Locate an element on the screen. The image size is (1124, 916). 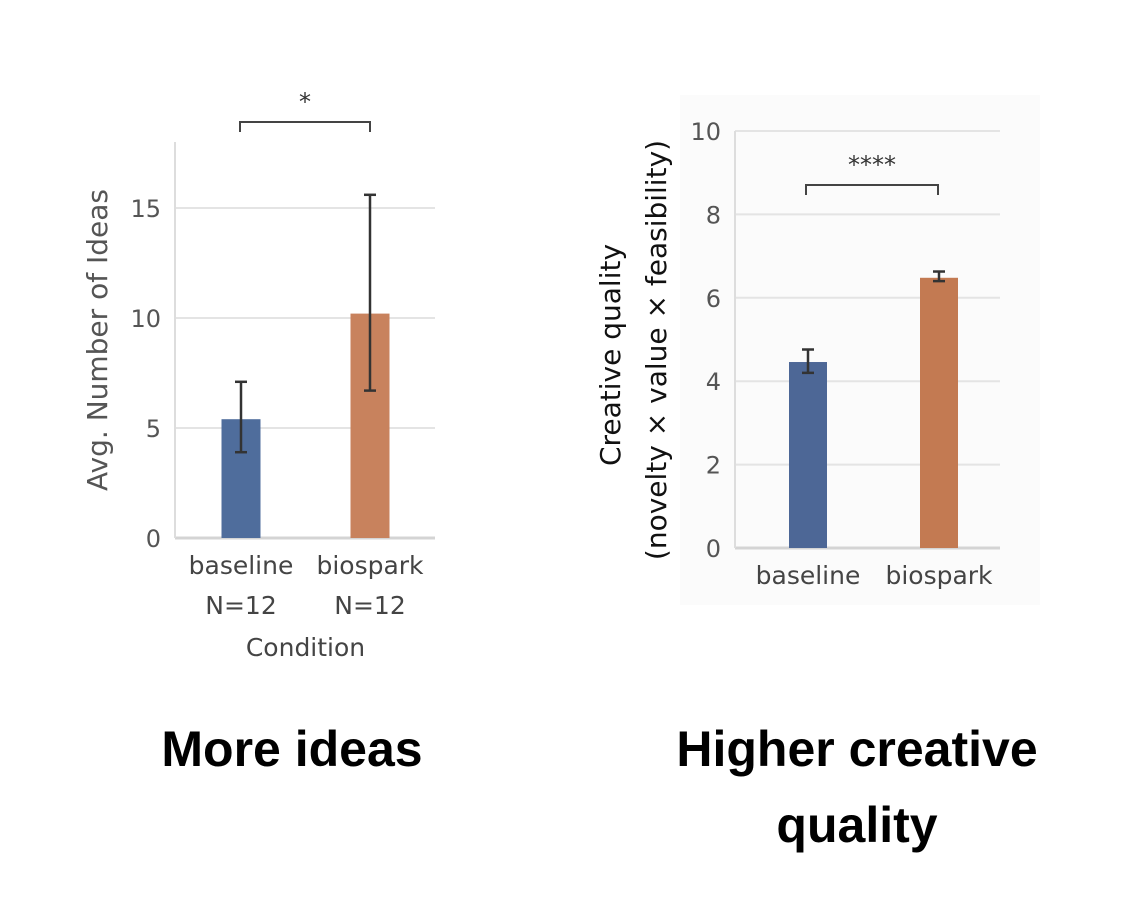
y-tick-label: 8 is located at coordinates (713, 215).